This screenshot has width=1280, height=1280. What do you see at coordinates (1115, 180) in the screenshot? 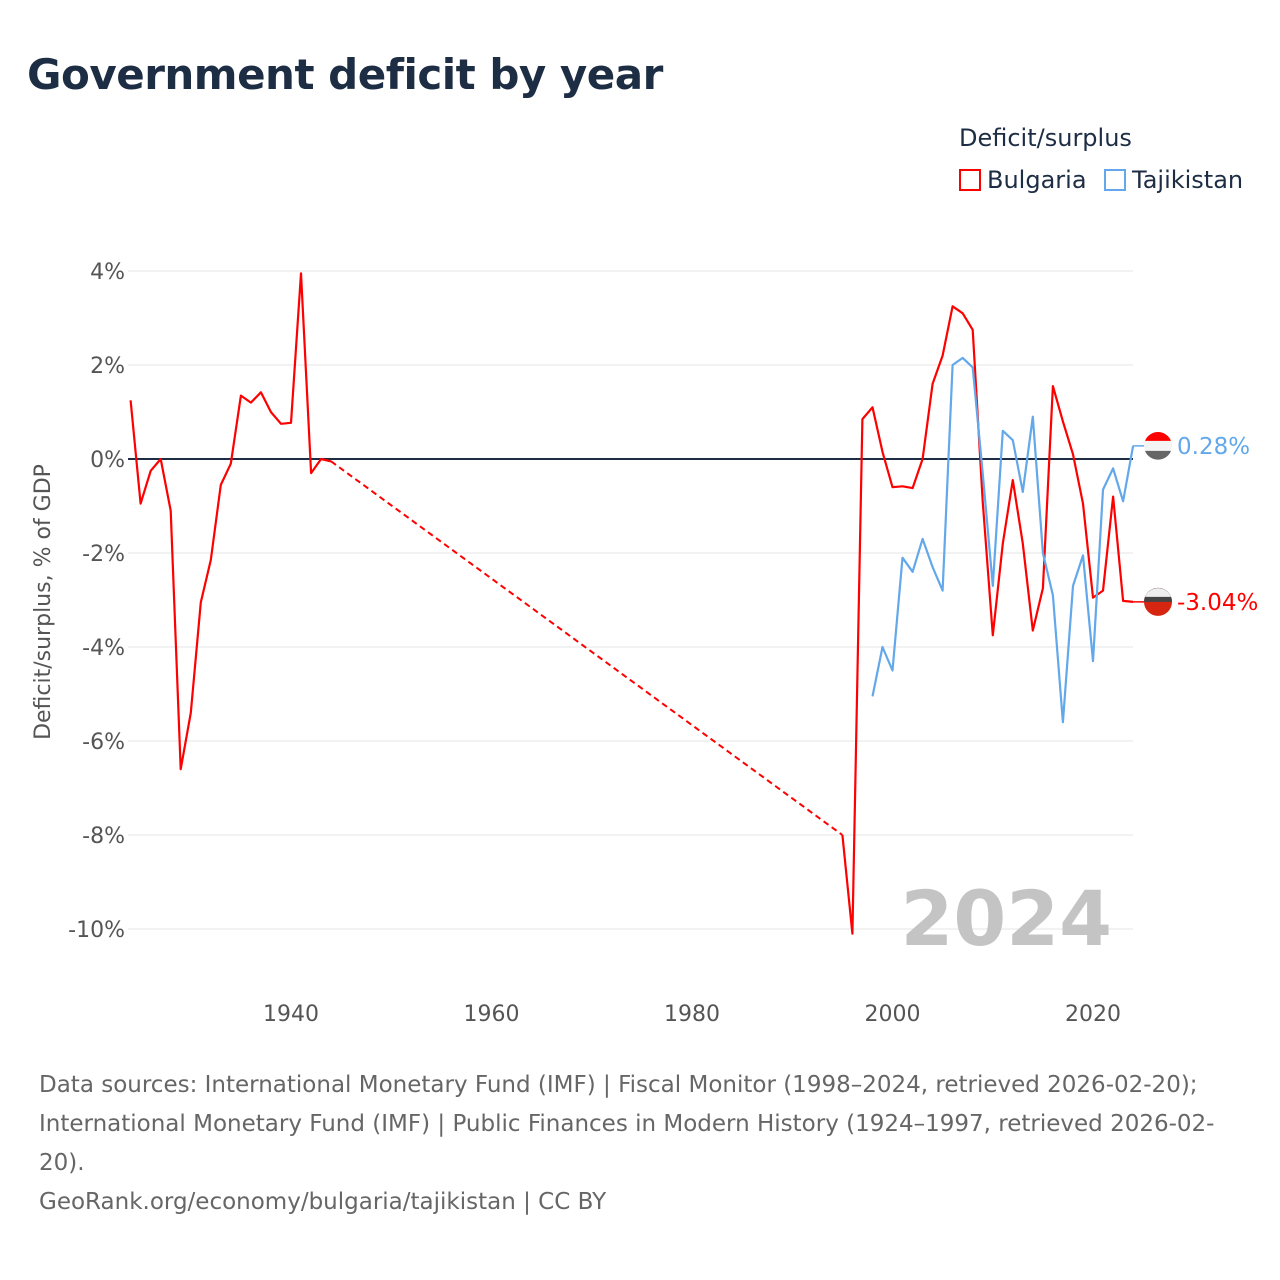
I see `legend-swatch-tajikistan` at bounding box center [1115, 180].